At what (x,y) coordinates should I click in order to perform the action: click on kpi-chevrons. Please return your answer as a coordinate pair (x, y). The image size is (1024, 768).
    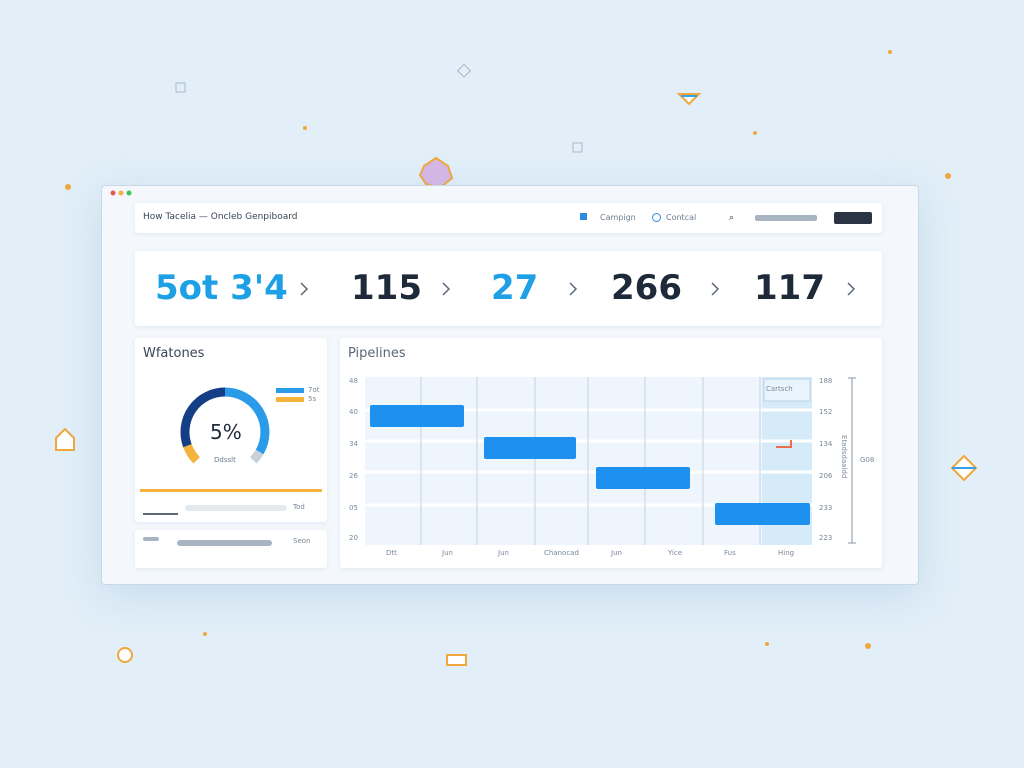
    Looking at the image, I should click on (578, 289).